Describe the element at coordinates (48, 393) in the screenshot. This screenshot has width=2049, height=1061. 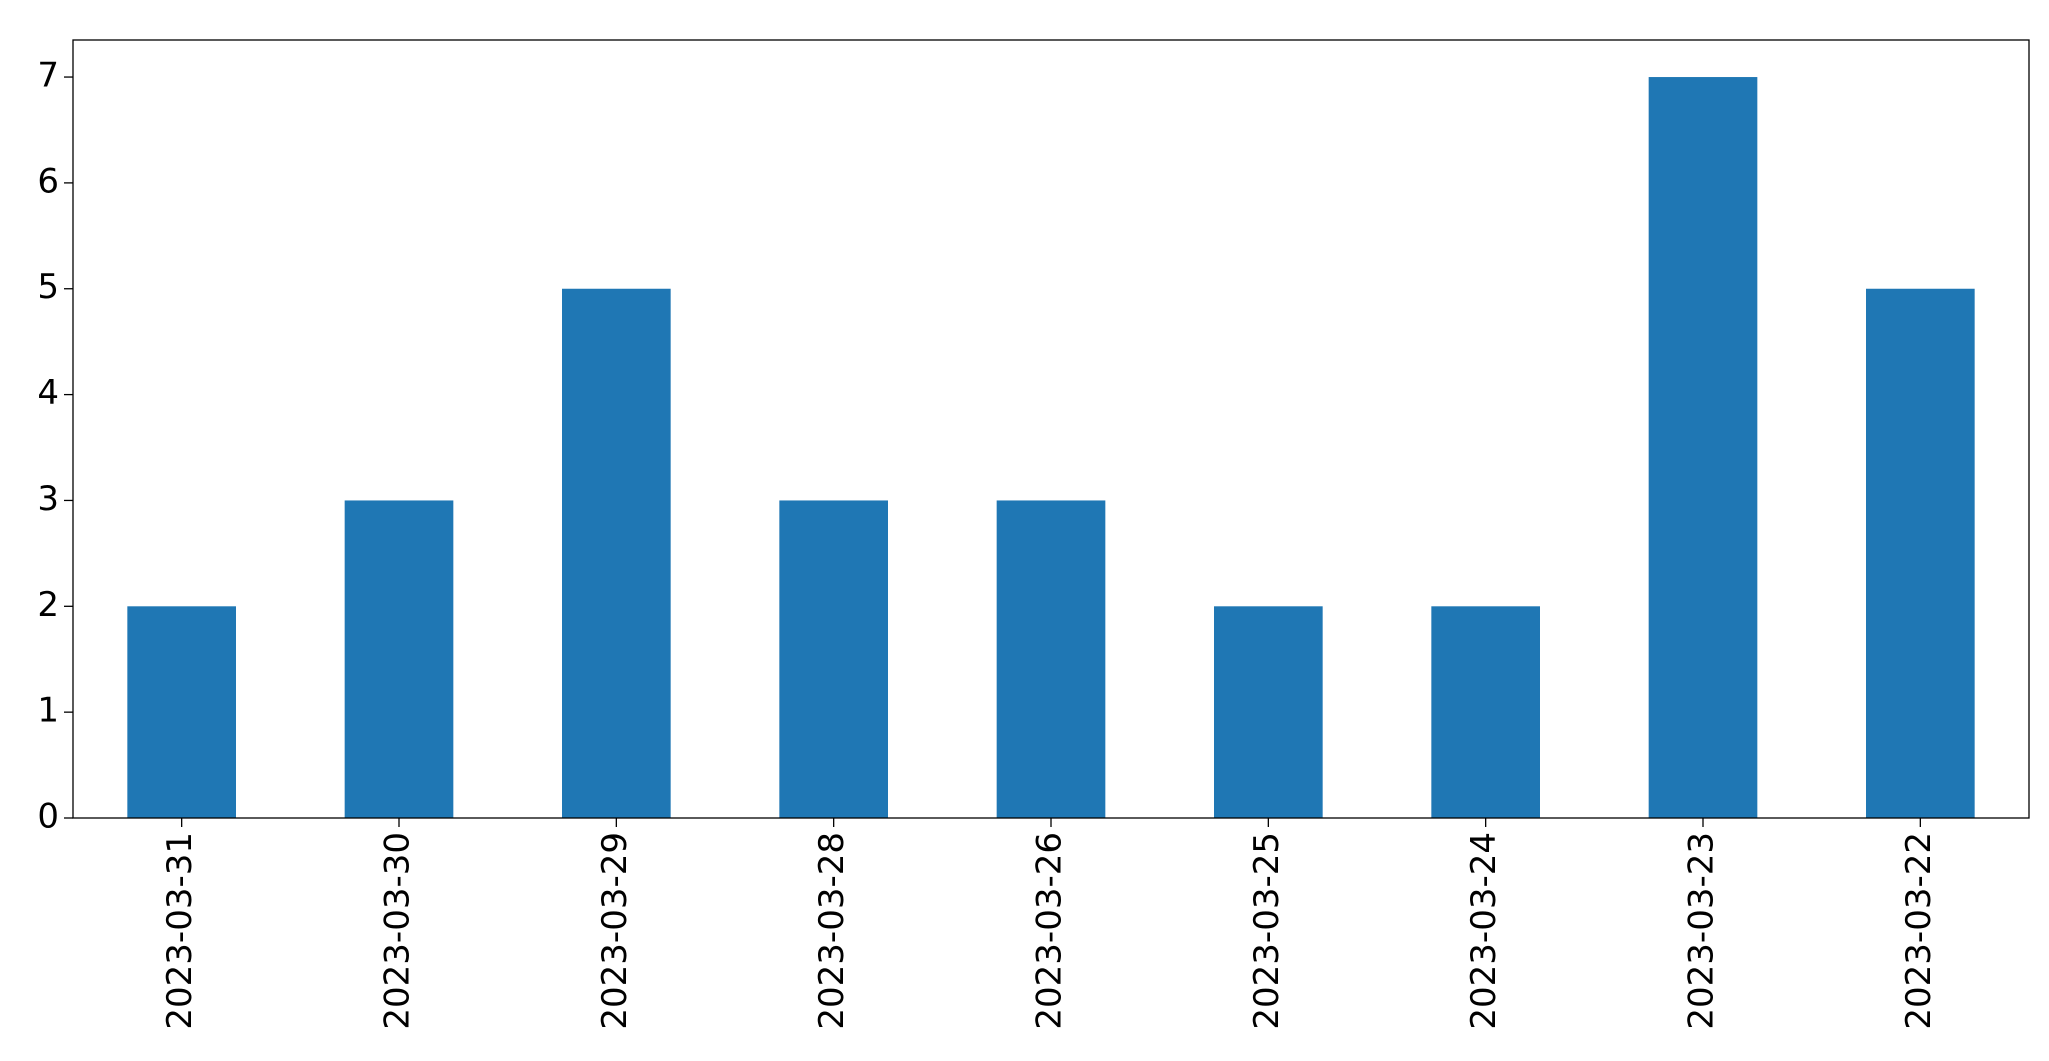
I see `y-tick-label: 4` at that location.